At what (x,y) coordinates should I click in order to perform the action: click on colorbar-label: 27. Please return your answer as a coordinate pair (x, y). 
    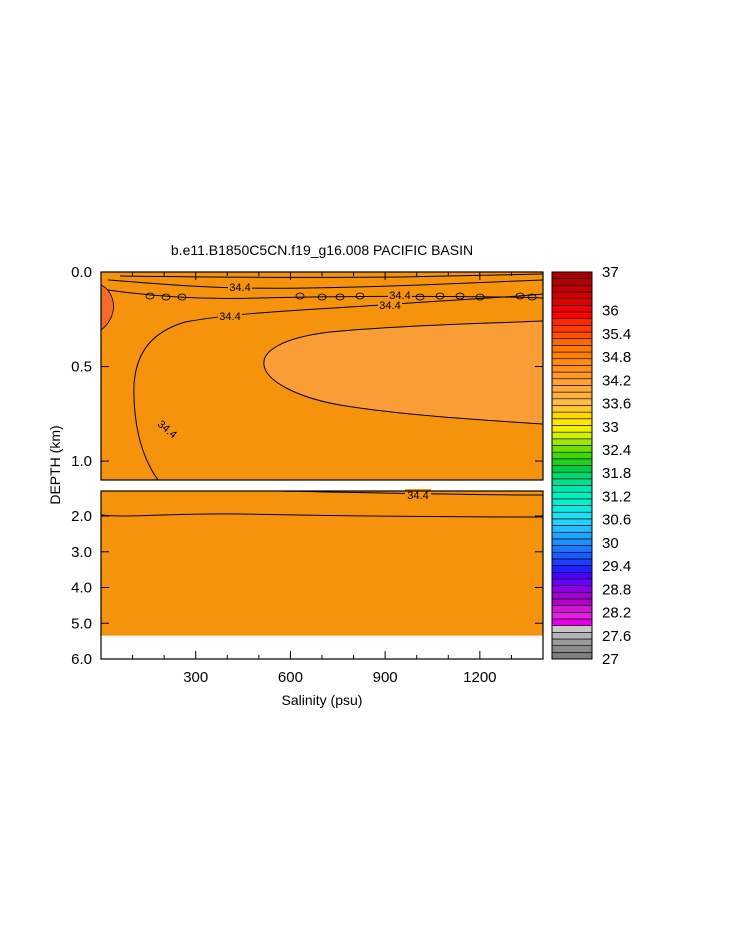
    Looking at the image, I should click on (610, 659).